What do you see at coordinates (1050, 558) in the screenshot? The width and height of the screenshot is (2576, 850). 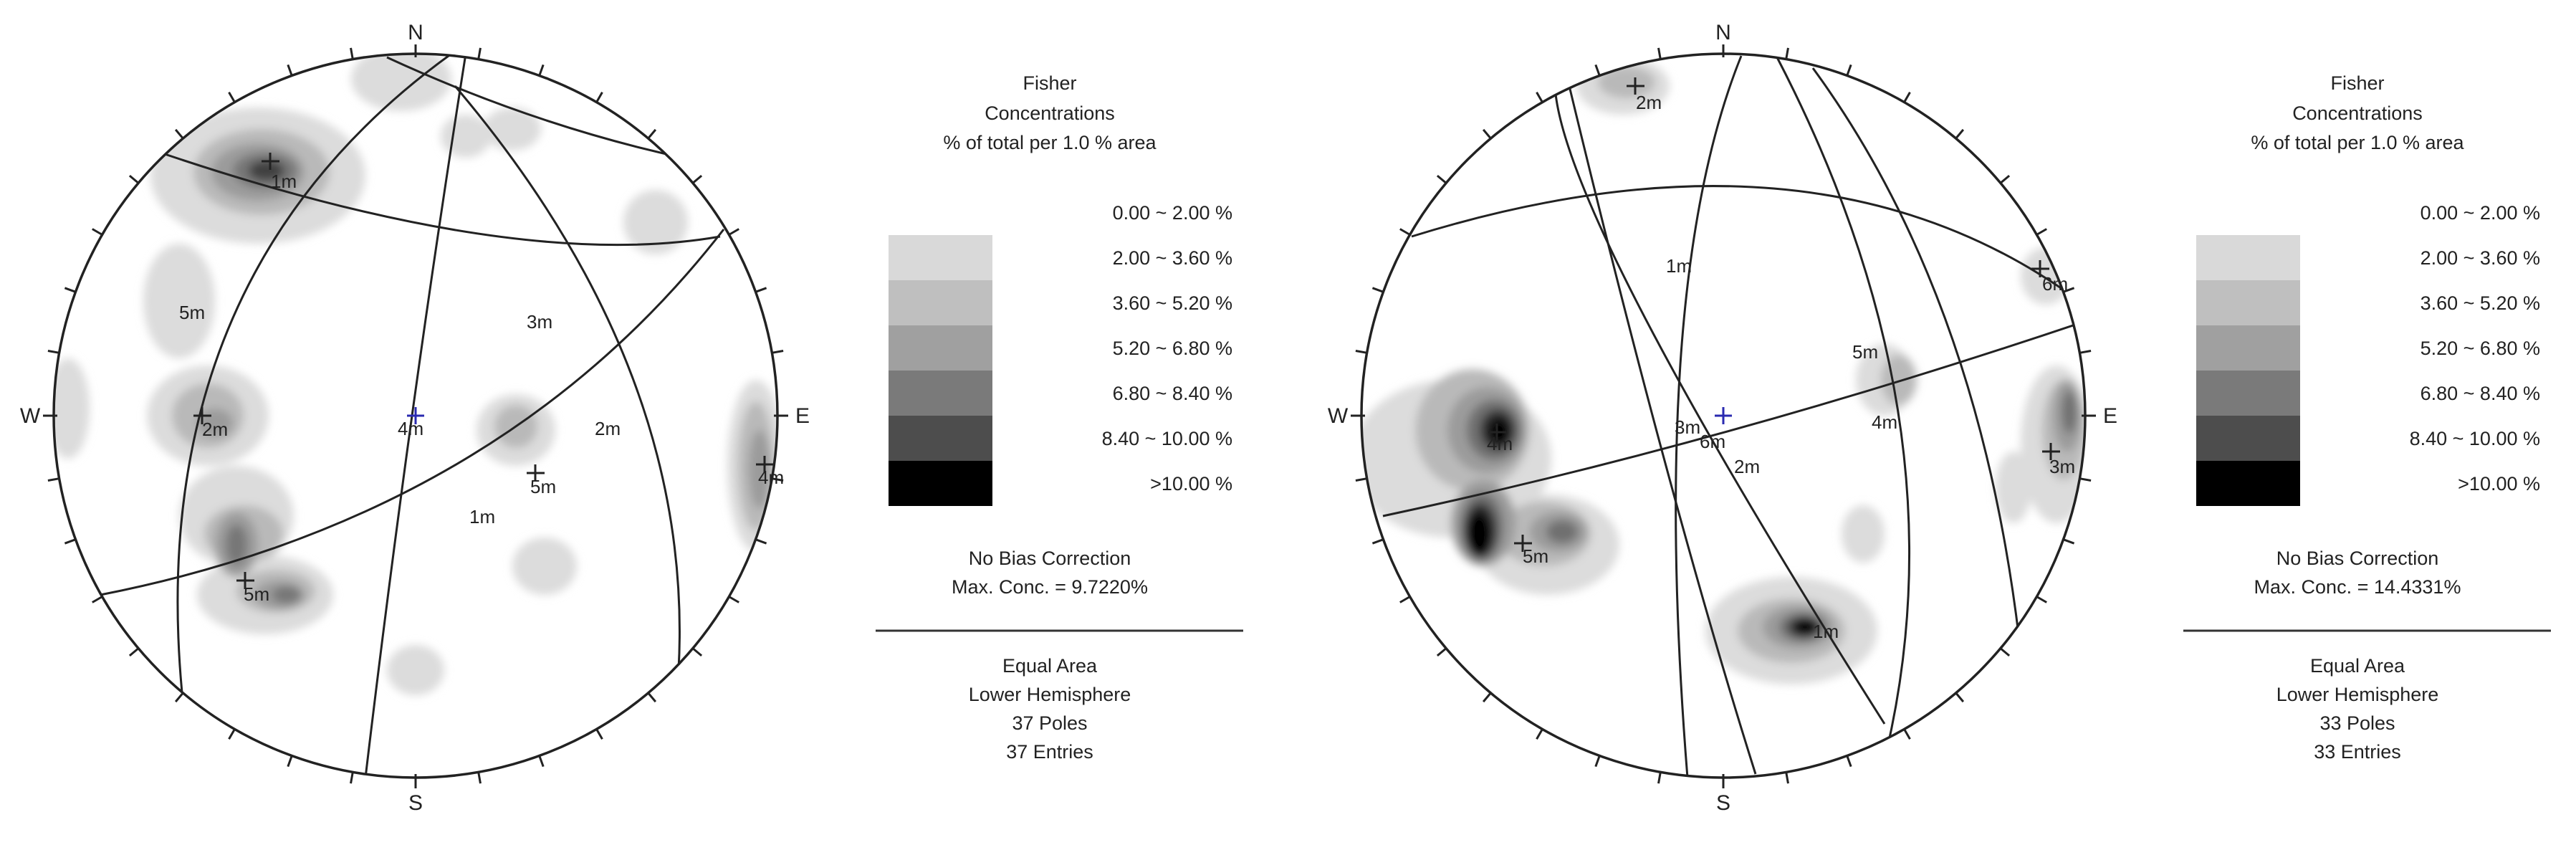 I see `legend-bias: No Bias Correction` at bounding box center [1050, 558].